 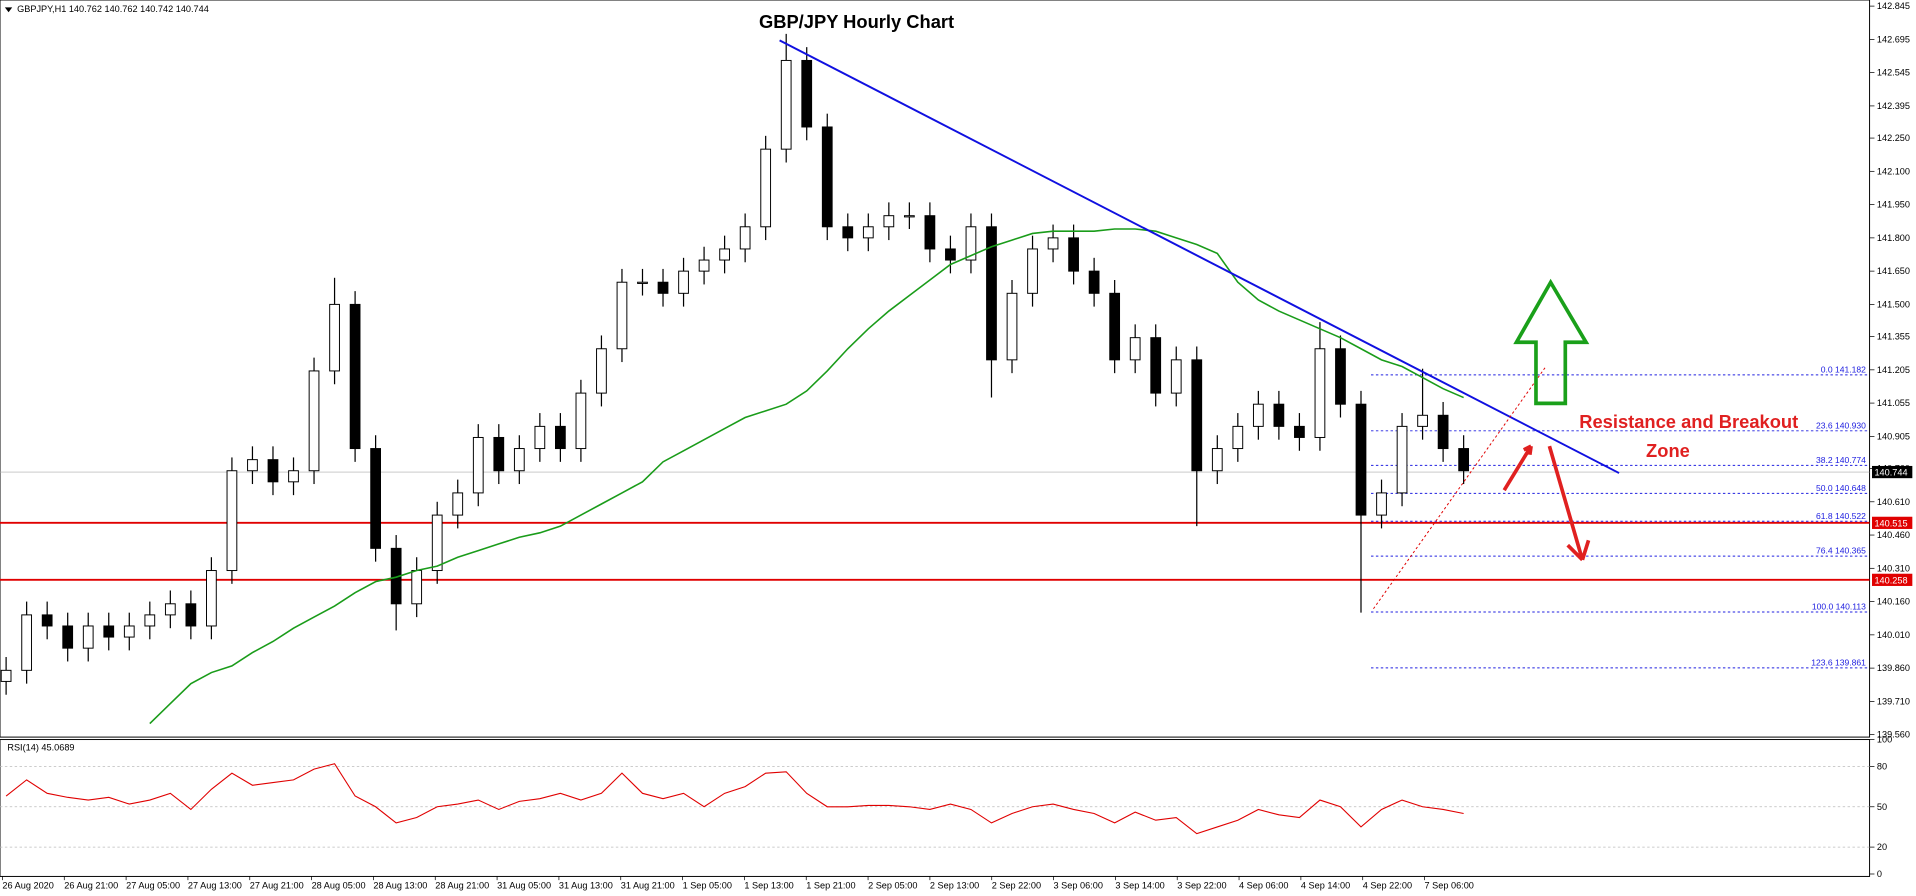 What do you see at coordinates (1569, 503) in the screenshot?
I see `red-arrow` at bounding box center [1569, 503].